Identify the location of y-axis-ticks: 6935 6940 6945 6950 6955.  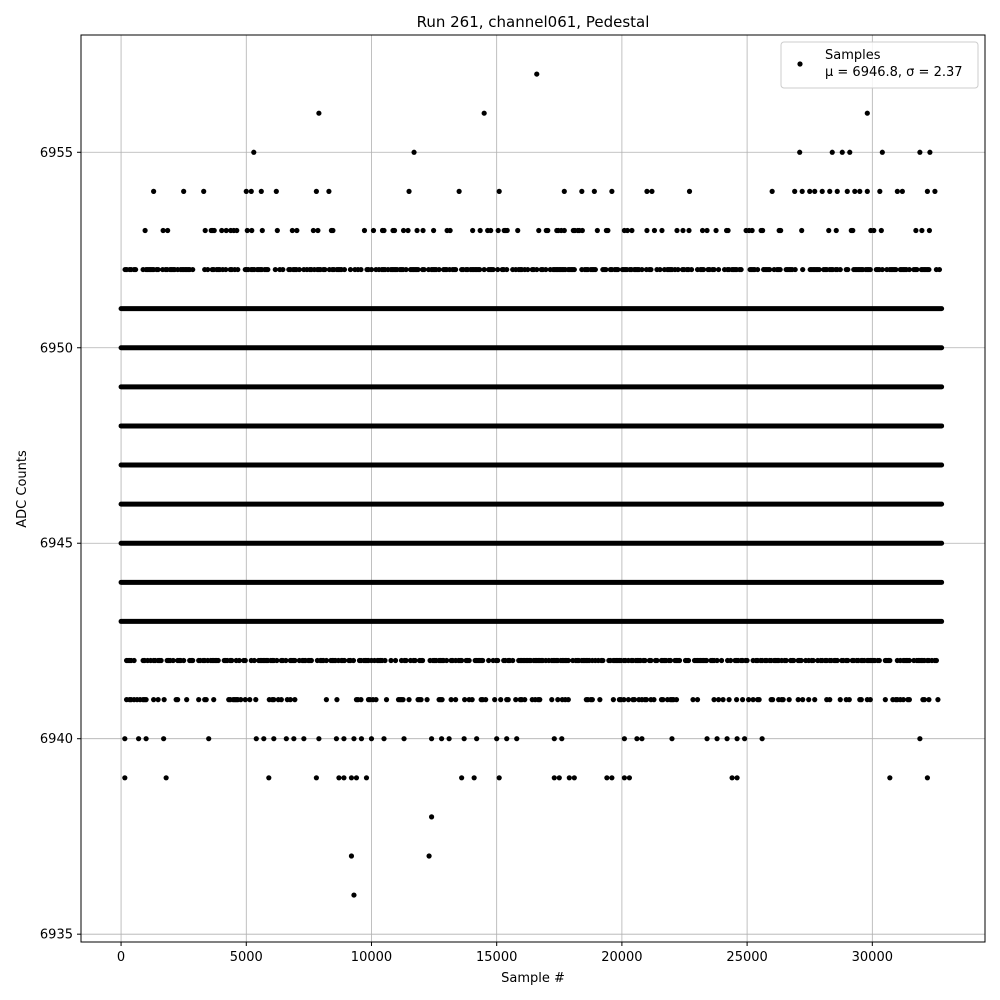
(60, 544).